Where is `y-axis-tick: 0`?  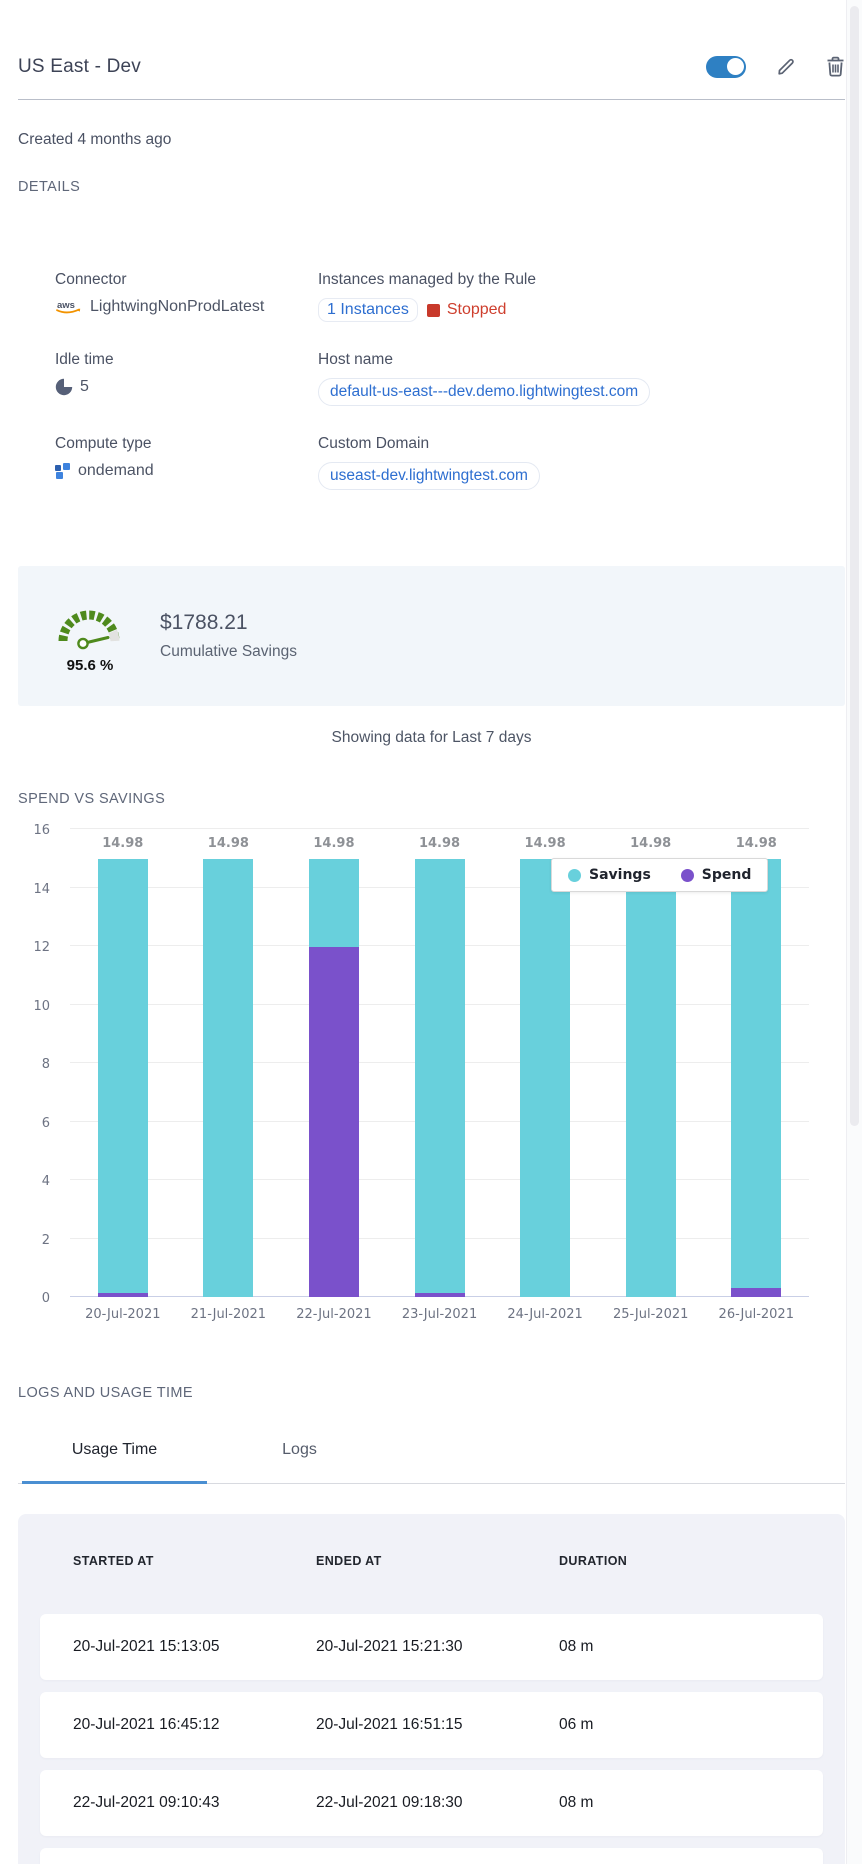 y-axis-tick: 0 is located at coordinates (45, 1298).